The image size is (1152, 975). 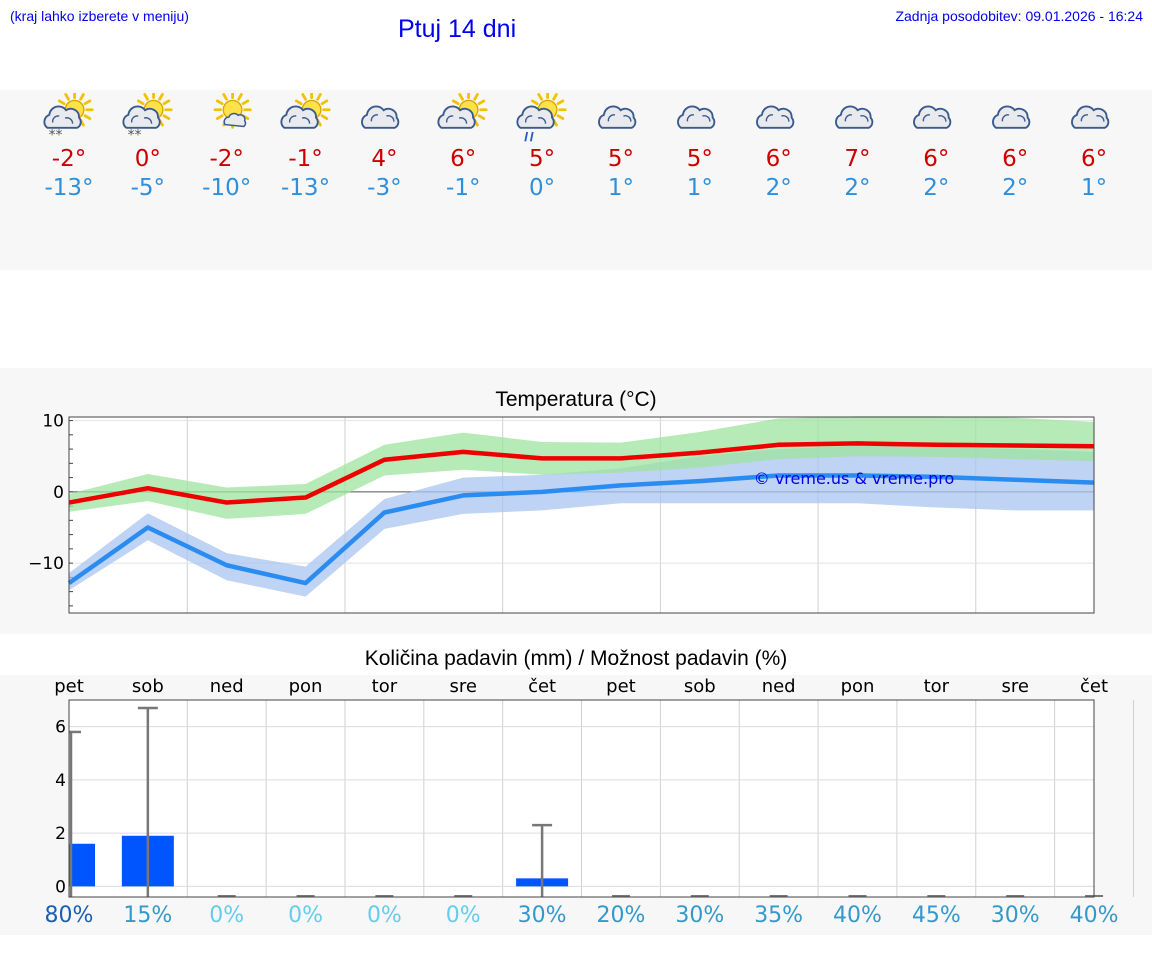 I want to click on temp-min-line, so click(x=581, y=529).